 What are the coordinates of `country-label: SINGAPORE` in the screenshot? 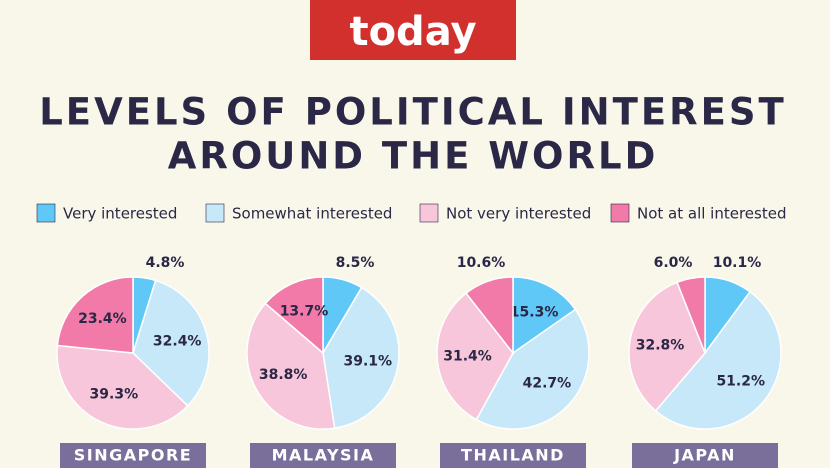 It's located at (133, 455).